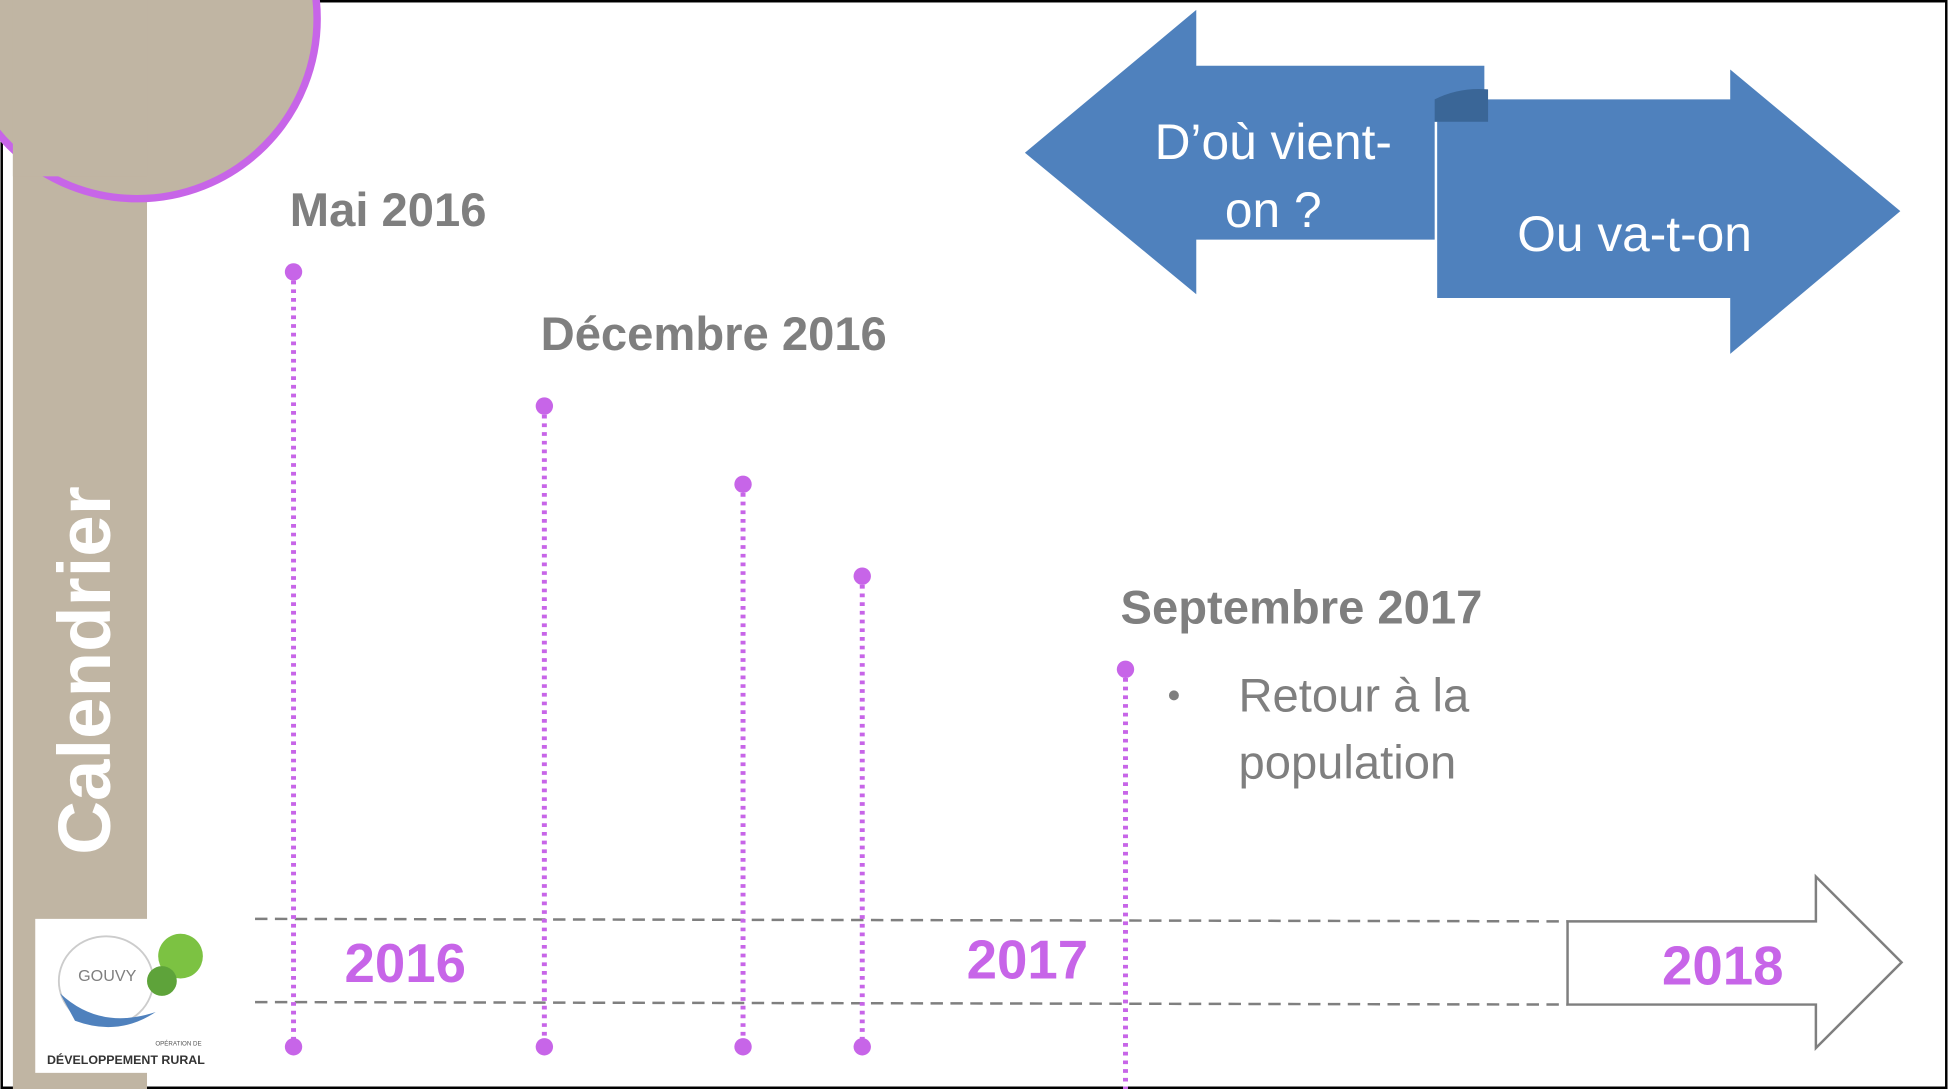 The image size is (1948, 1089). Describe the element at coordinates (388, 209) in the screenshot. I see `milestone-label: Mai 2016` at that location.